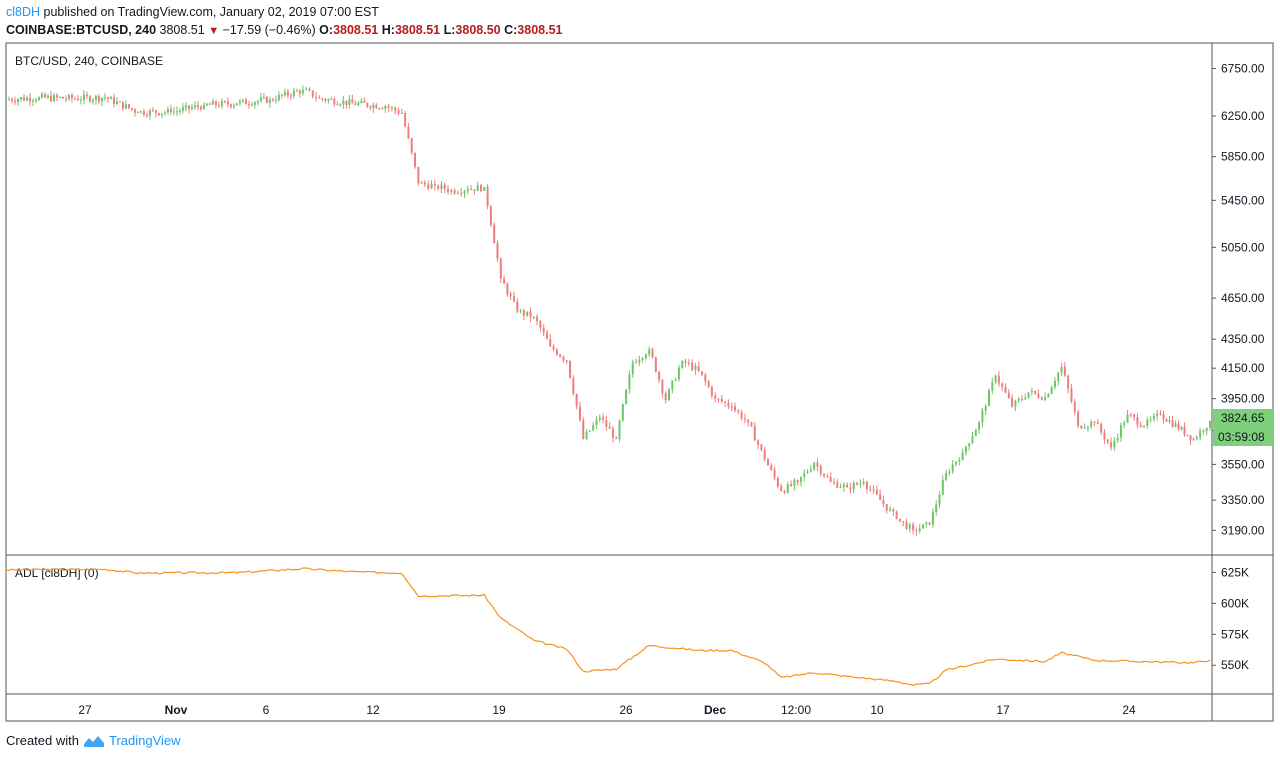 The image size is (1280, 758). I want to click on price-tick-label: 4650.00, so click(1243, 298).